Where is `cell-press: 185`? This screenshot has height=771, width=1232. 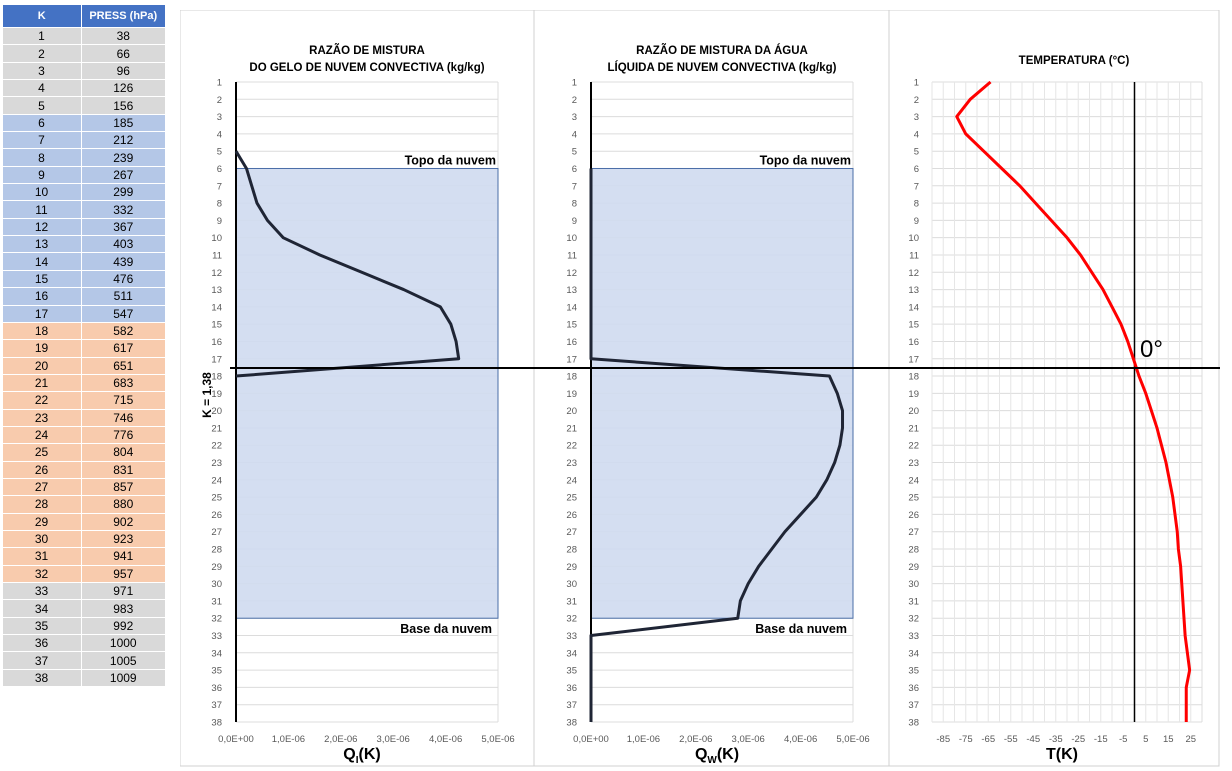
cell-press: 185 is located at coordinates (123, 122).